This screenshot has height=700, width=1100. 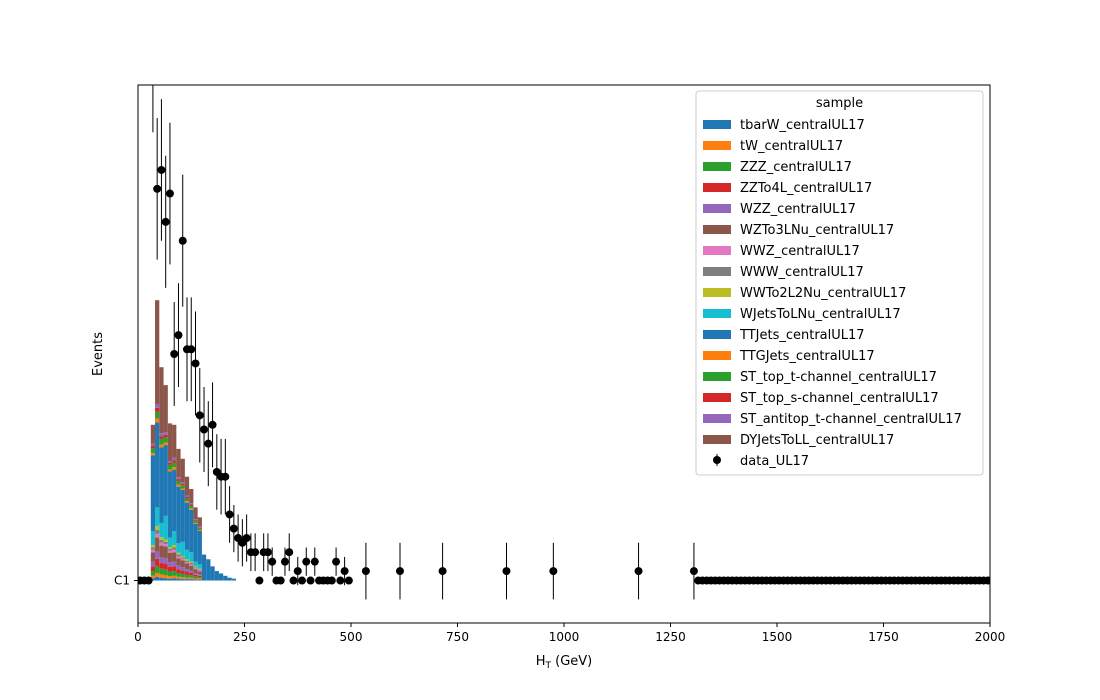 I want to click on legend-label-14: ST_antitop_t-channel_centralUL17, so click(x=851, y=419).